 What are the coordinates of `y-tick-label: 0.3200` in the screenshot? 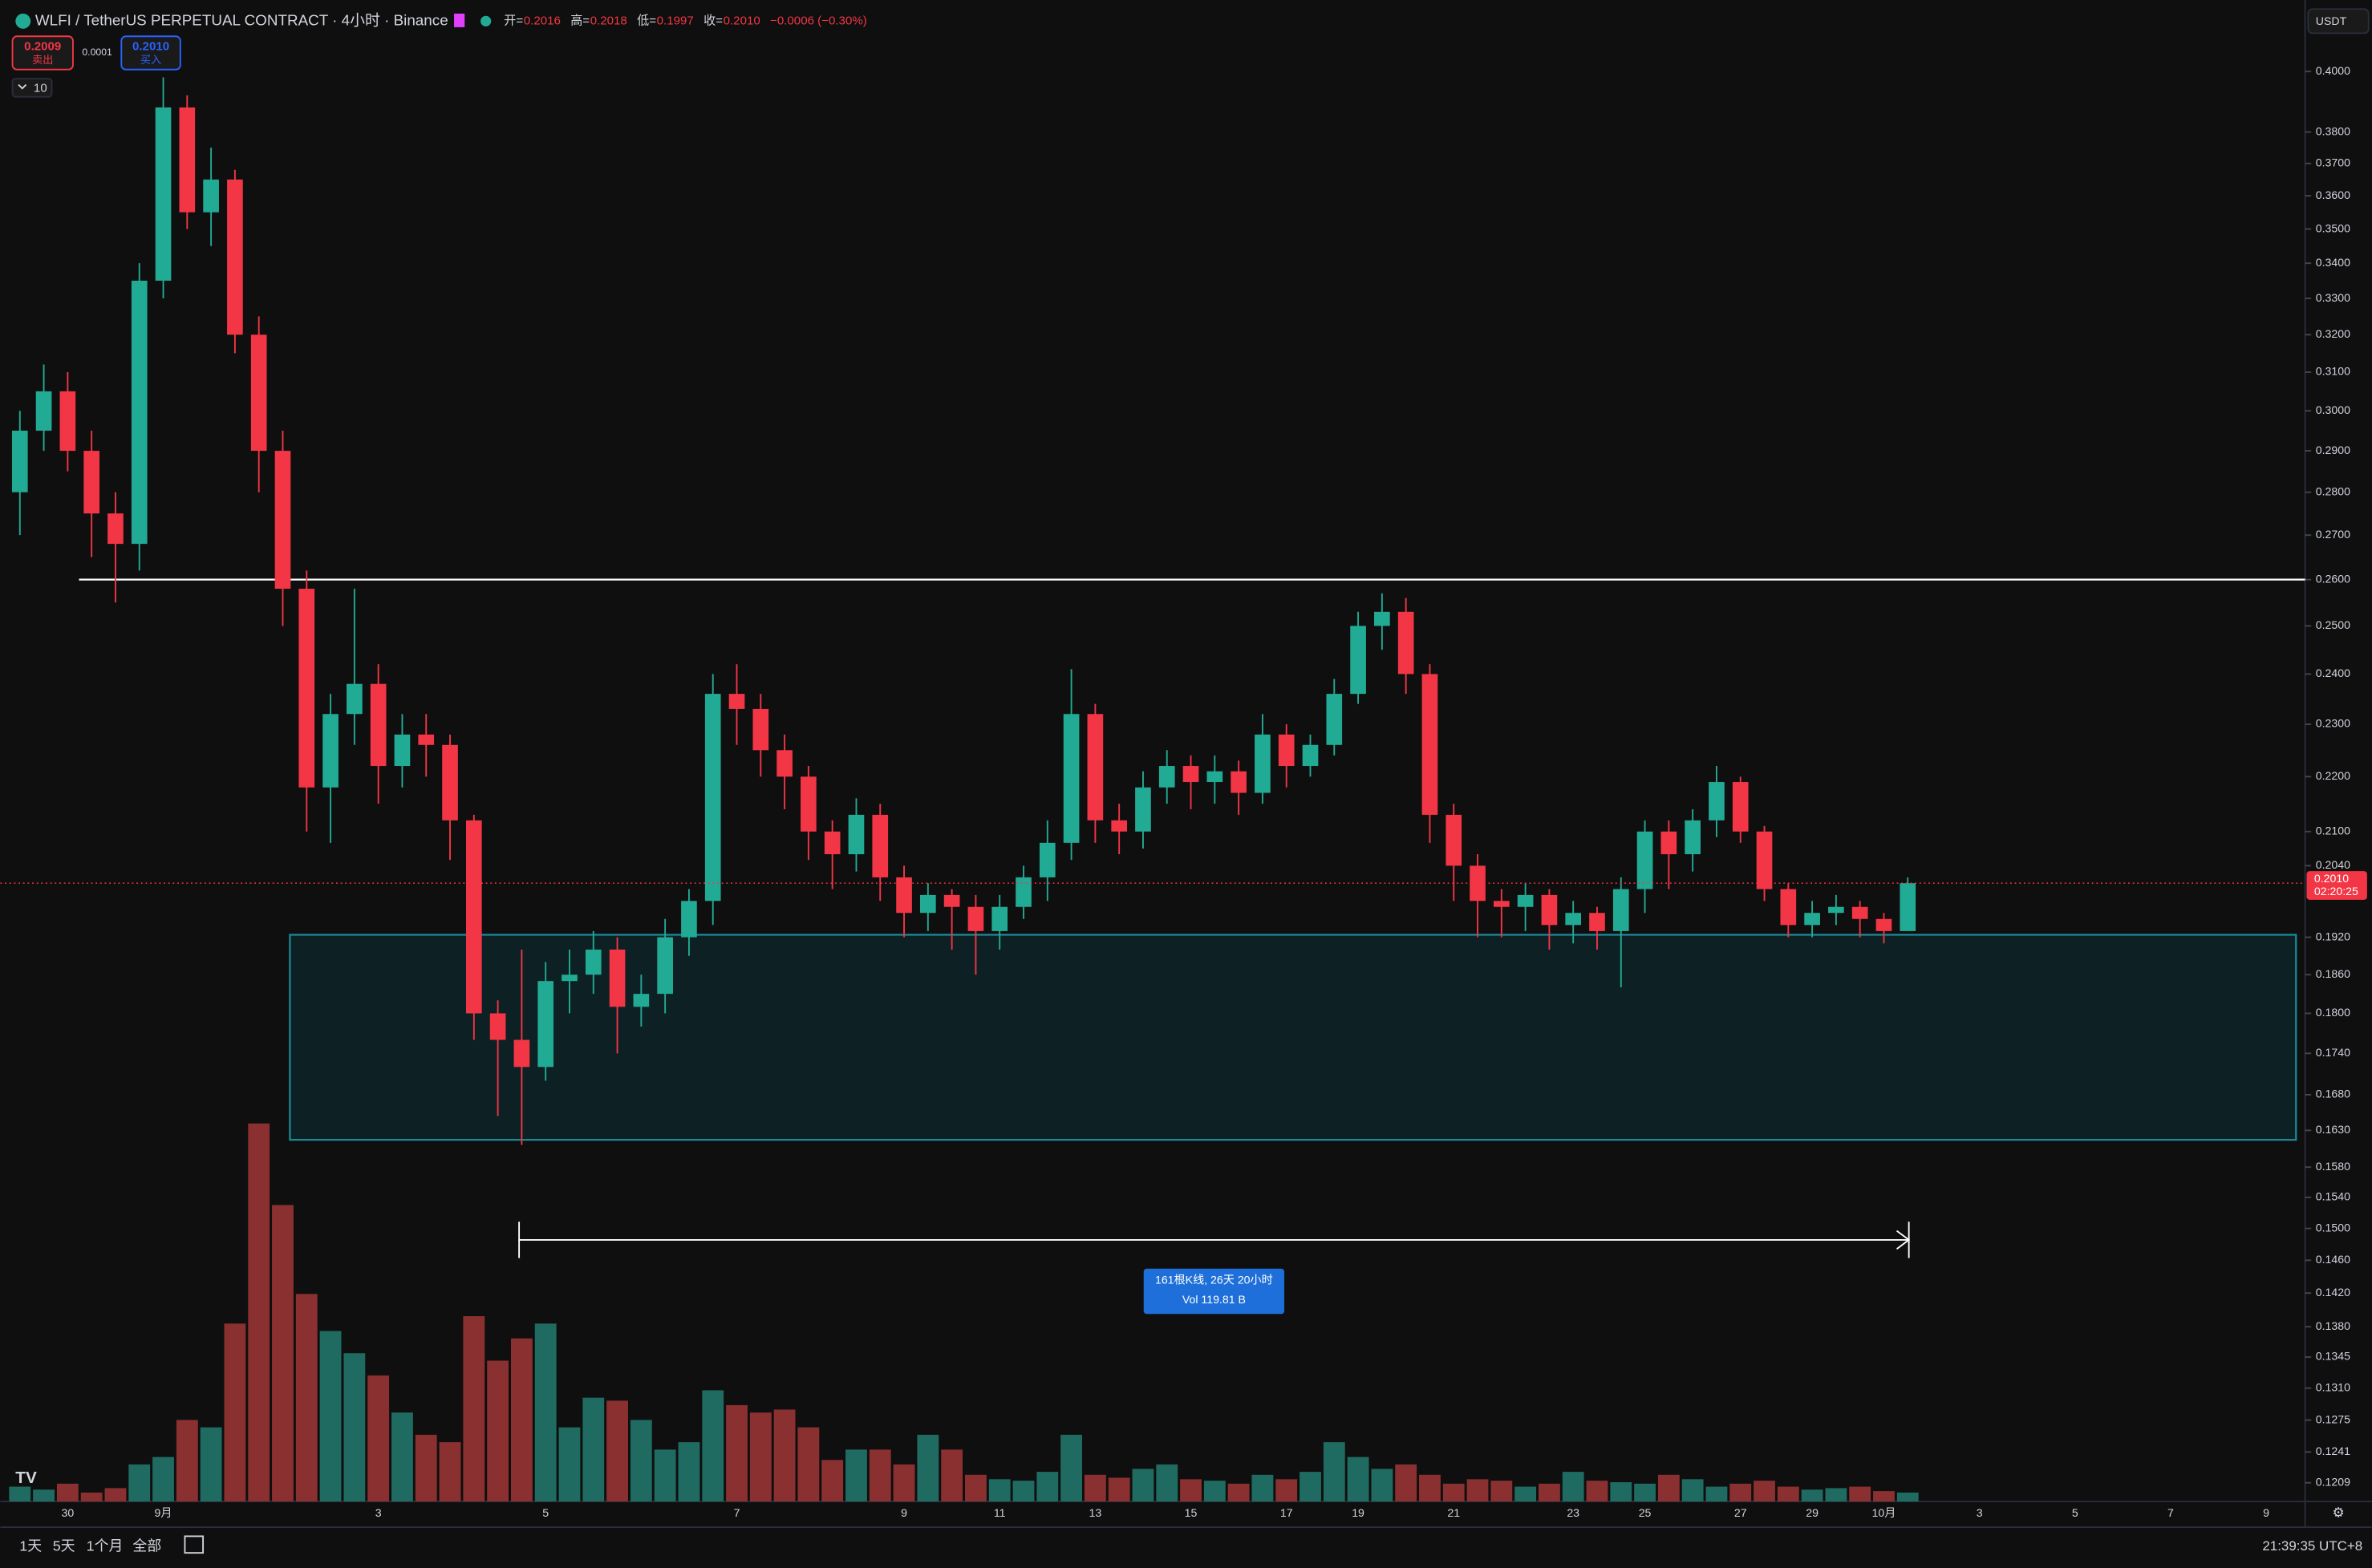 It's located at (2333, 334).